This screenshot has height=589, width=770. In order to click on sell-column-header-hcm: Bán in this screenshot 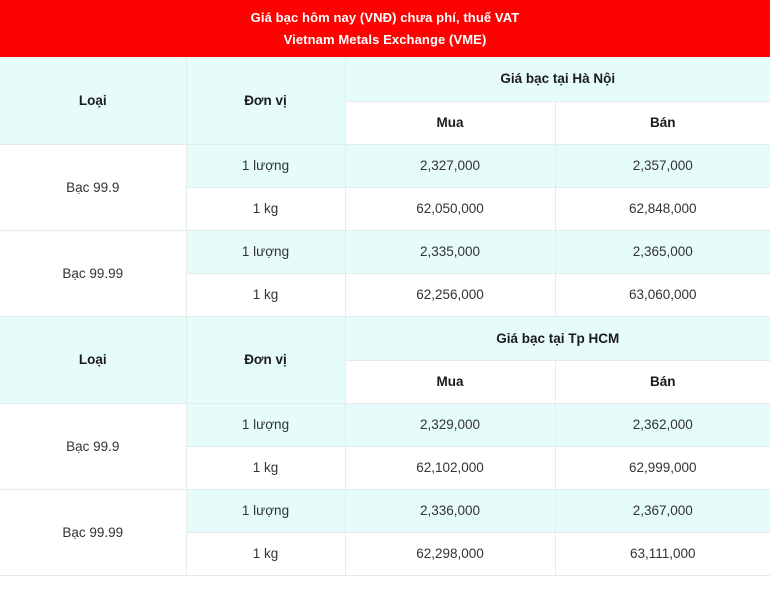, I will do `click(662, 381)`.